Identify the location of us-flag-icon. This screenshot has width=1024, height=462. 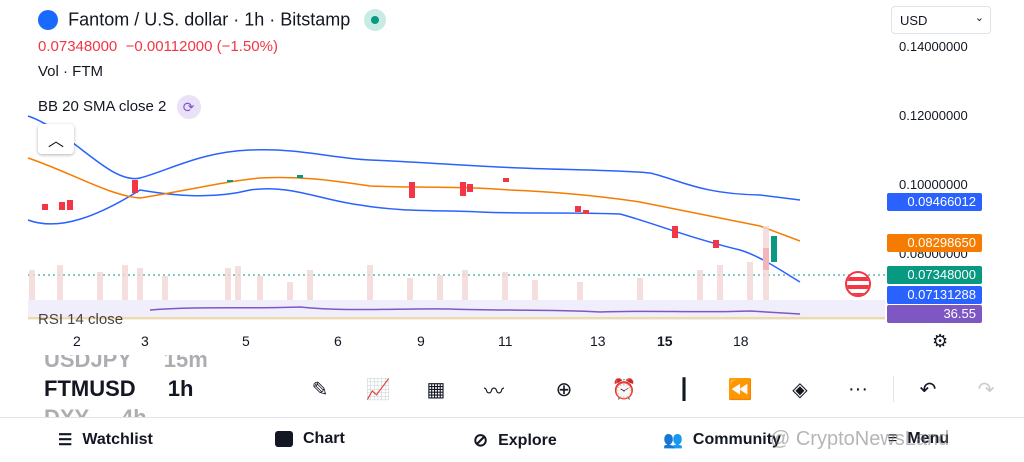
(858, 284).